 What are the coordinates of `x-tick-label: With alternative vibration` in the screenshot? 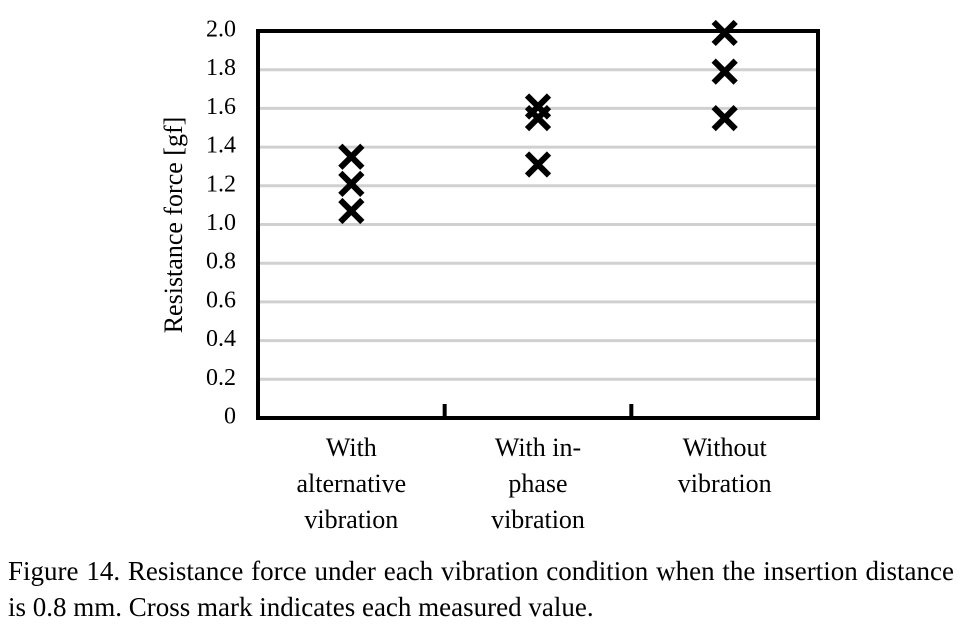 It's located at (351, 483).